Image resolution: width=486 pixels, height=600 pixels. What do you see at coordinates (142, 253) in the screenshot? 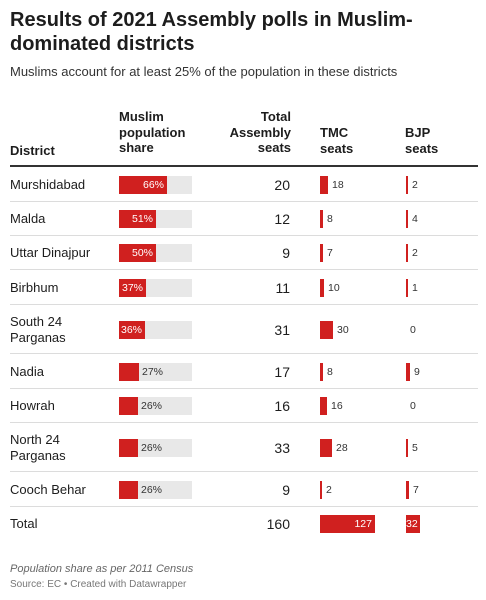
I see `share-value-label: 50%` at bounding box center [142, 253].